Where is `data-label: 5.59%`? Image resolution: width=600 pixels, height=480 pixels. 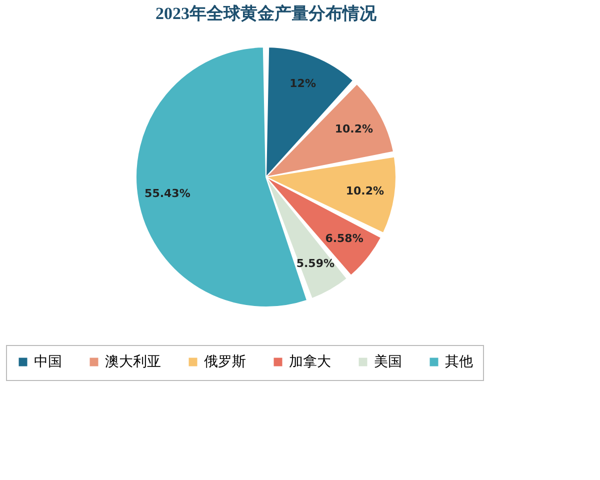
data-label: 5.59% is located at coordinates (315, 263).